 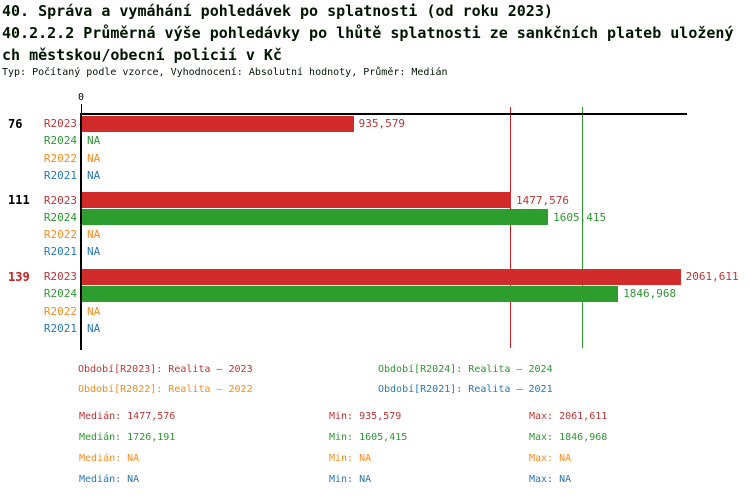 What do you see at coordinates (109, 458) in the screenshot?
I see `stat-median-R2022: Medián: NA` at bounding box center [109, 458].